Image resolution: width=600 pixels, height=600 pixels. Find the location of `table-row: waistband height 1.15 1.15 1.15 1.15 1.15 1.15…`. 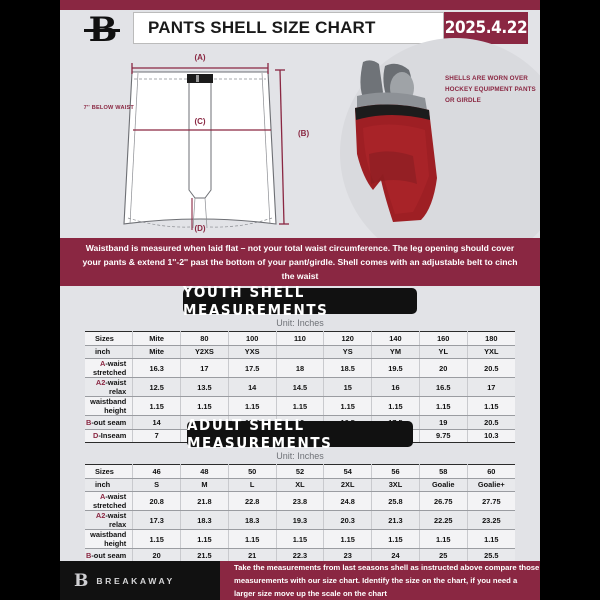

table-row: waistband height 1.15 1.15 1.15 1.15 1.15 1.15… is located at coordinates (300, 539).